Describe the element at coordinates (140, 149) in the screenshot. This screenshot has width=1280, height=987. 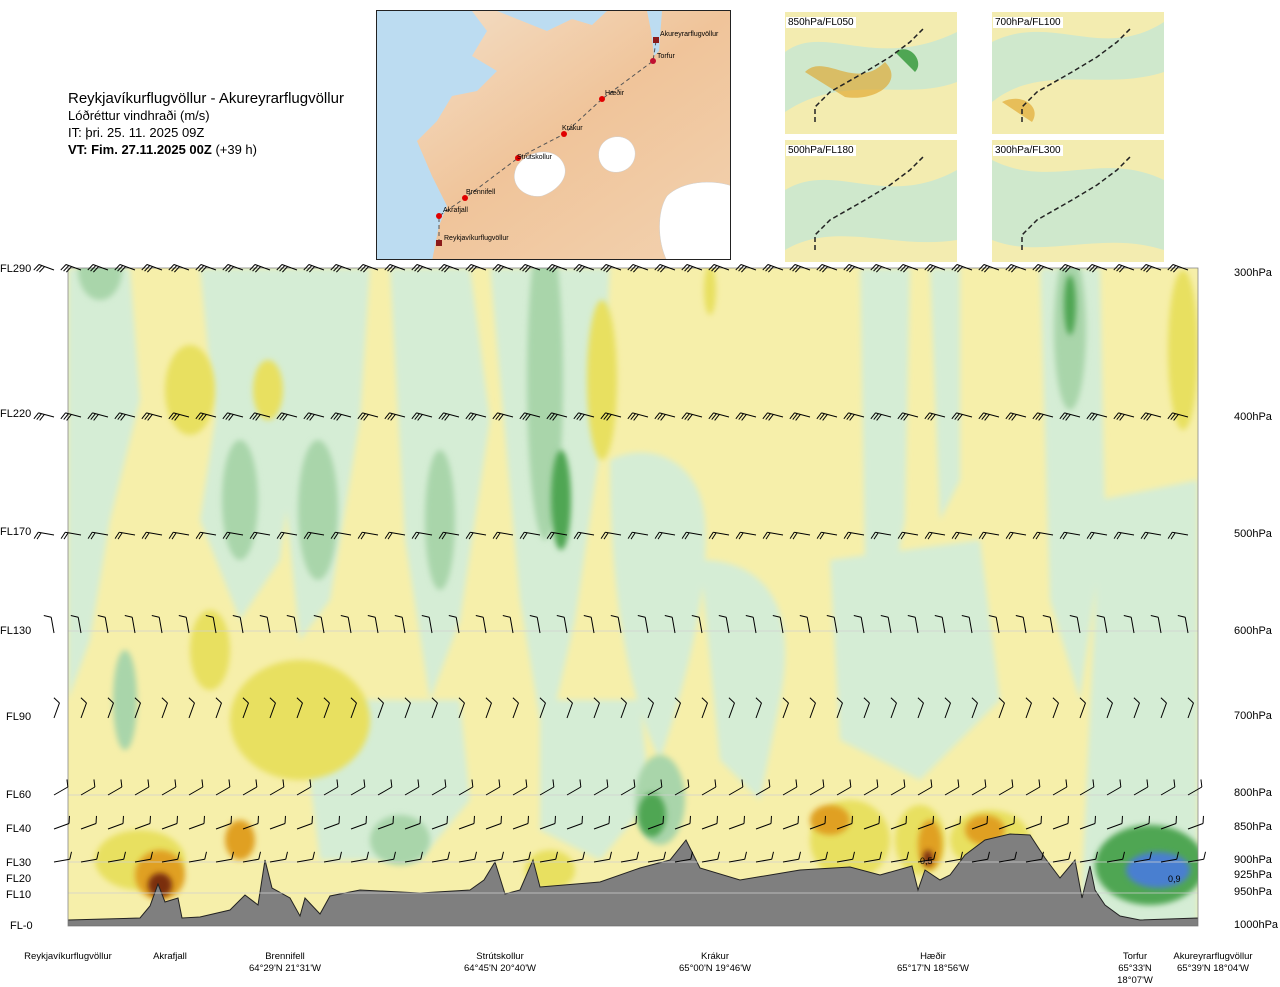
I see `valid-time-bold: VT: Fim. 27.11.2025 00Z` at that location.